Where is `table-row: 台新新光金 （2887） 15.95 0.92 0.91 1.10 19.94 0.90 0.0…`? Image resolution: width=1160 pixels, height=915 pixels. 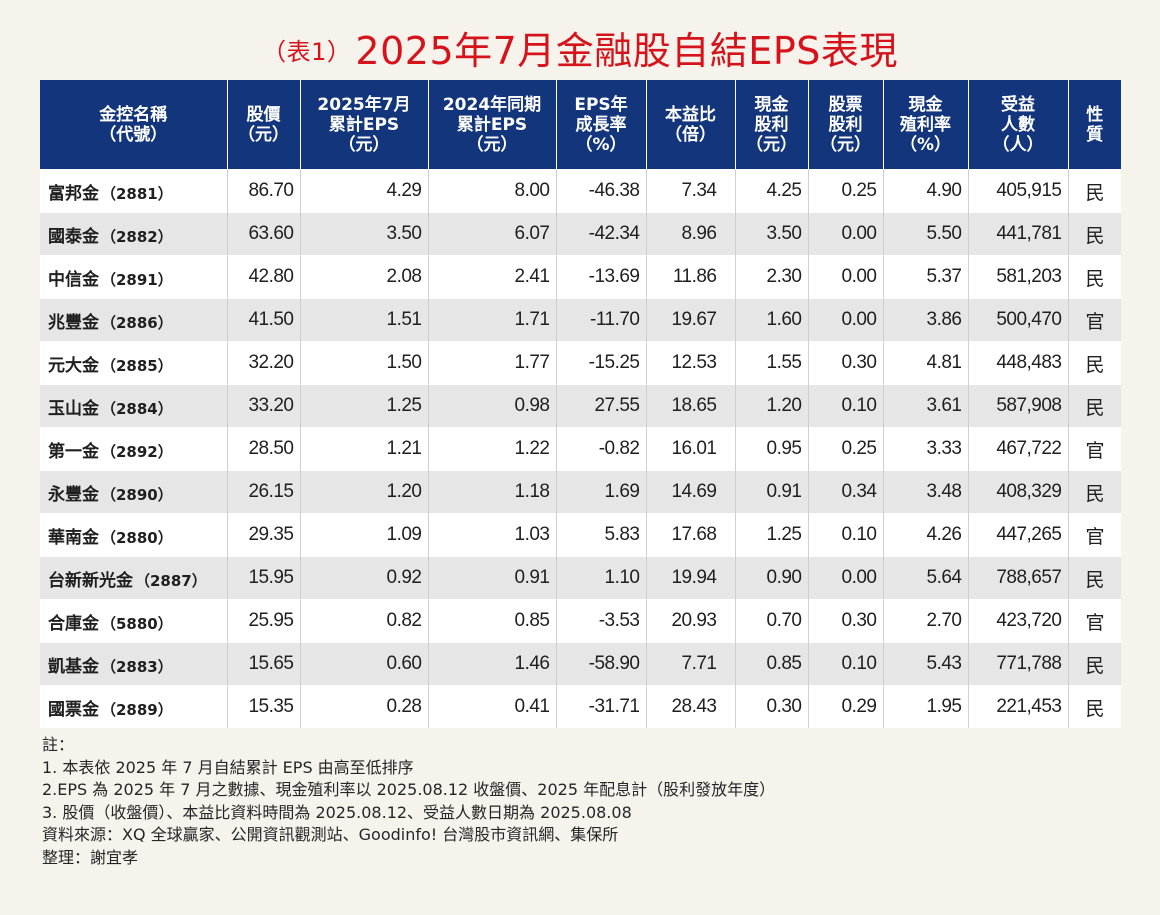 table-row: 台新新光金 （2887） 15.95 0.92 0.91 1.10 19.94 0.90 0.0… is located at coordinates (580, 578).